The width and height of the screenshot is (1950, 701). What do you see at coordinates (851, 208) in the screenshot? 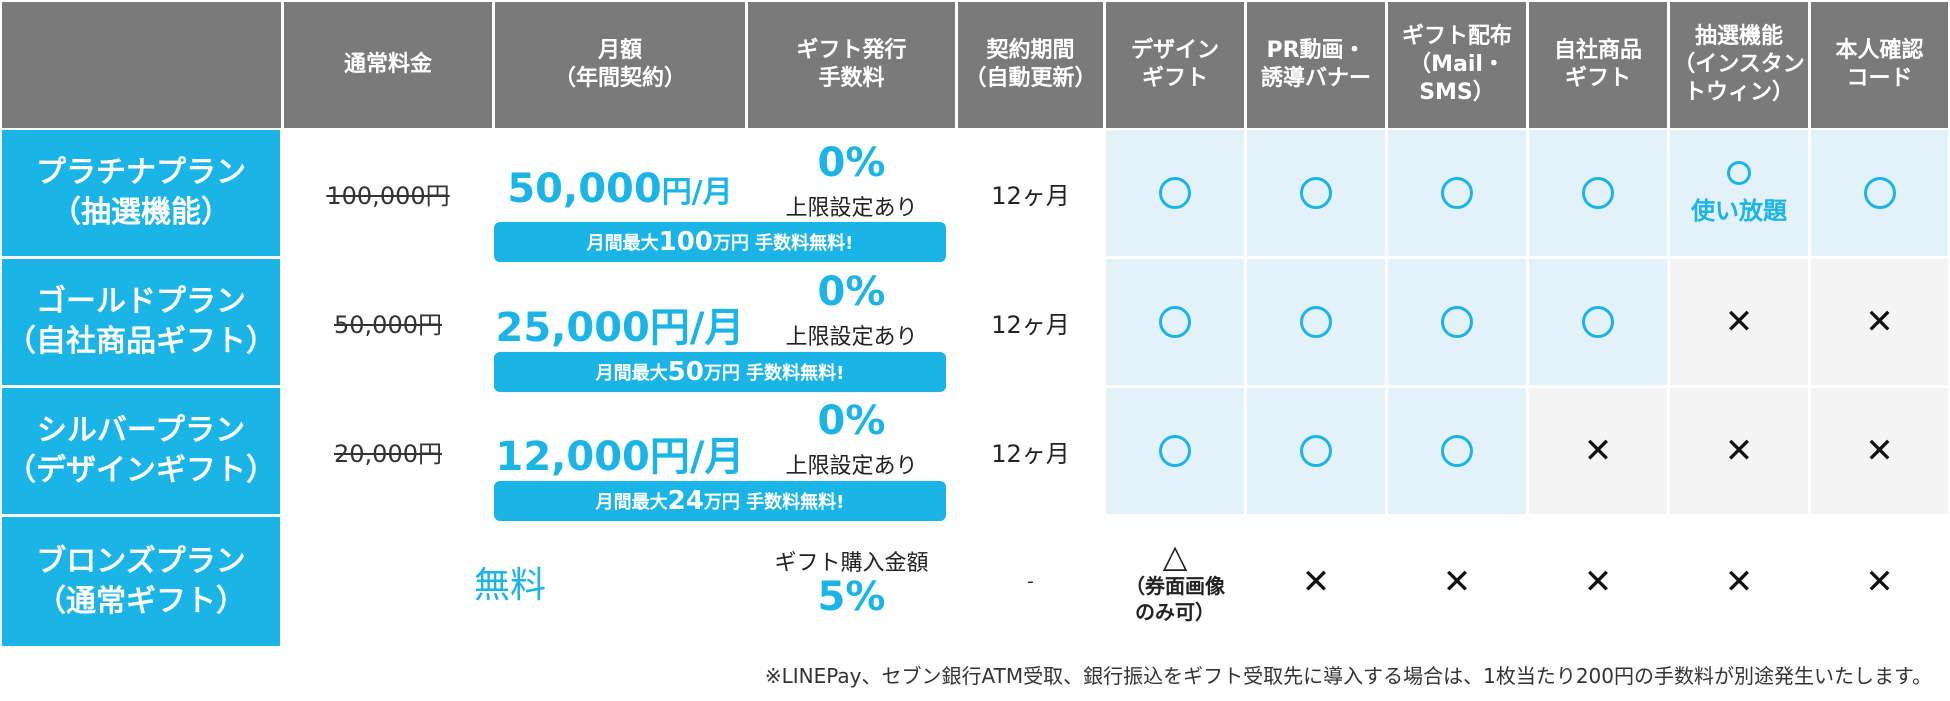
I see `gift-fee-note-platinum: 上限設定あり` at bounding box center [851, 208].